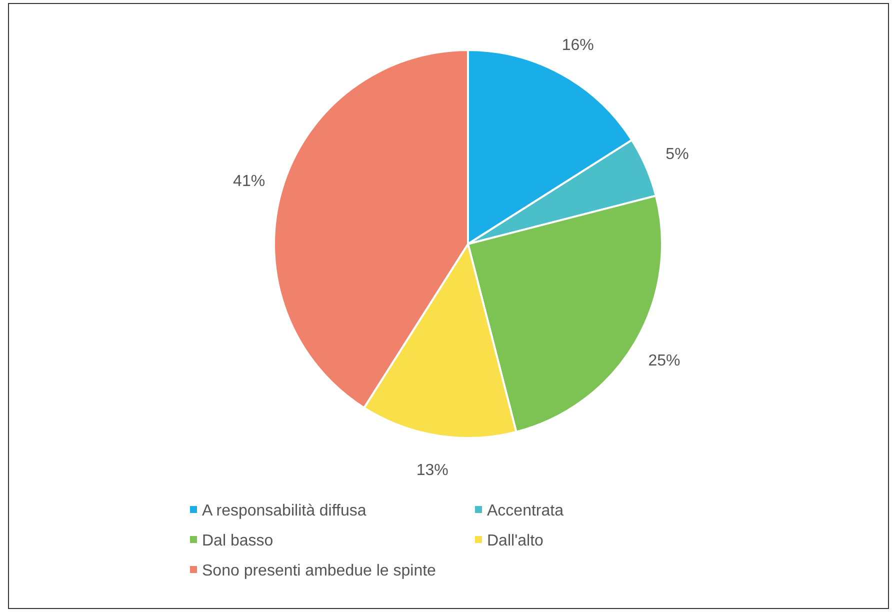  Describe the element at coordinates (677, 155) in the screenshot. I see `data-label: 5%` at that location.